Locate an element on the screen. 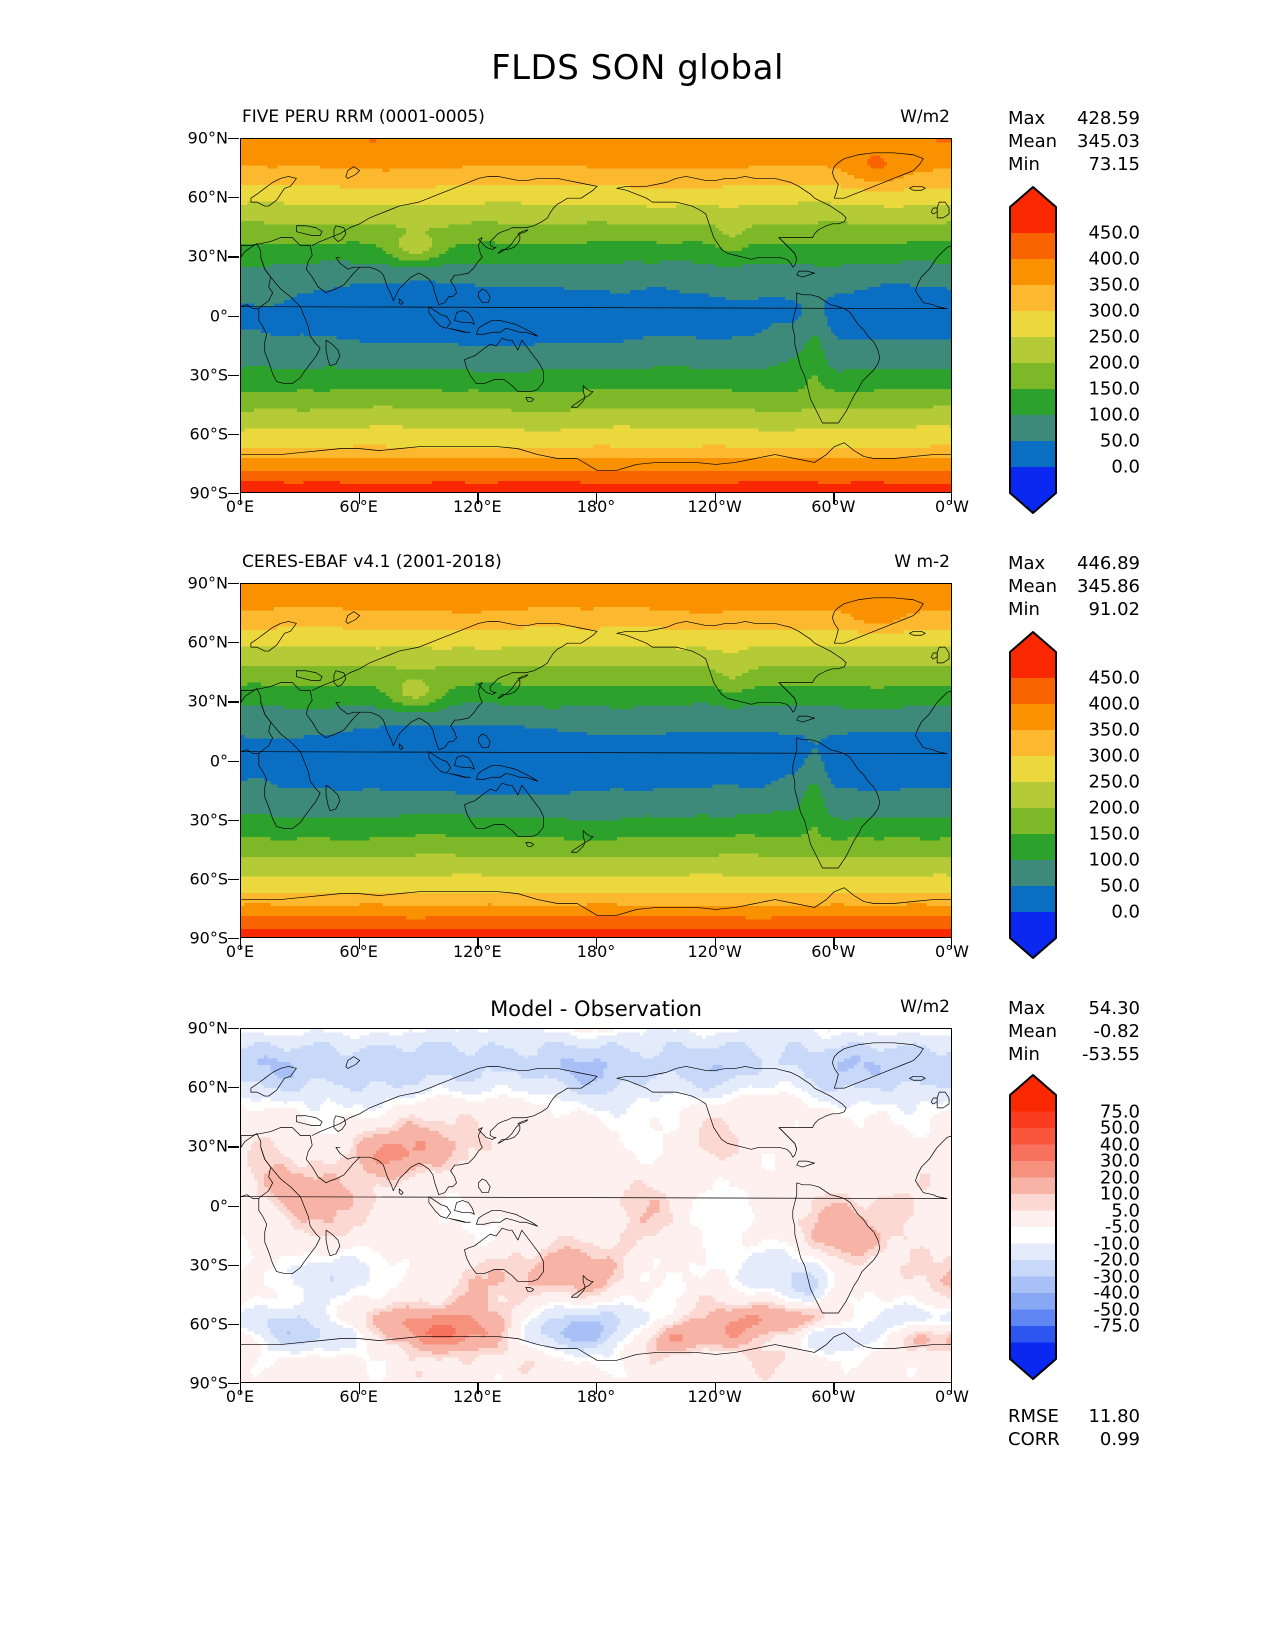  colorbar-tick-label: 75.0 is located at coordinates (1119, 1111).